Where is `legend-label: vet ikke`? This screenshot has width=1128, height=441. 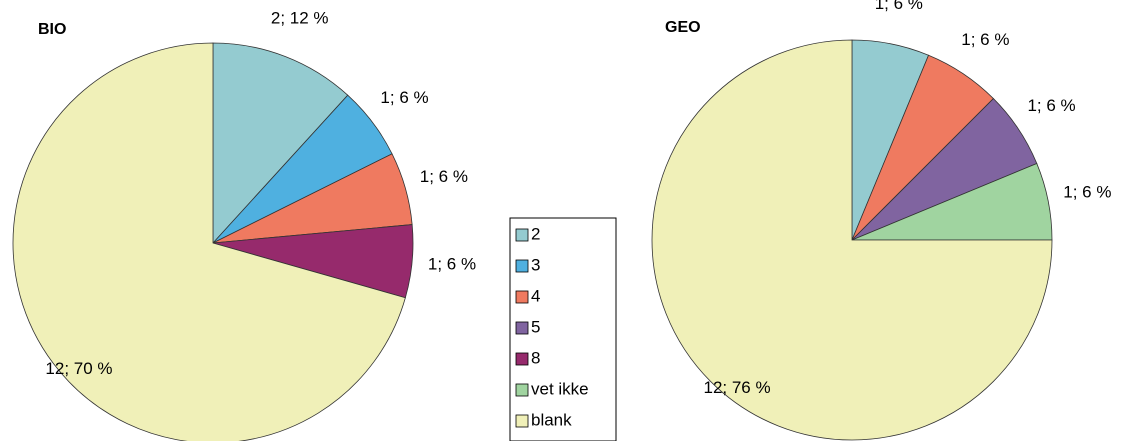
legend-label: vet ikke is located at coordinates (560, 388).